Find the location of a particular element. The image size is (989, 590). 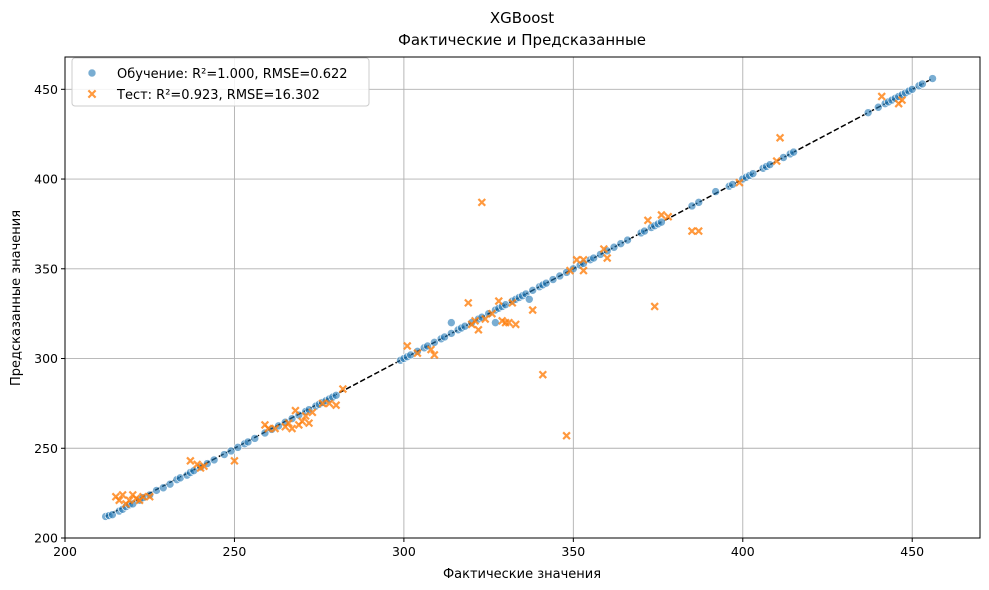

y-tick-label: 450 is located at coordinates (46, 89).